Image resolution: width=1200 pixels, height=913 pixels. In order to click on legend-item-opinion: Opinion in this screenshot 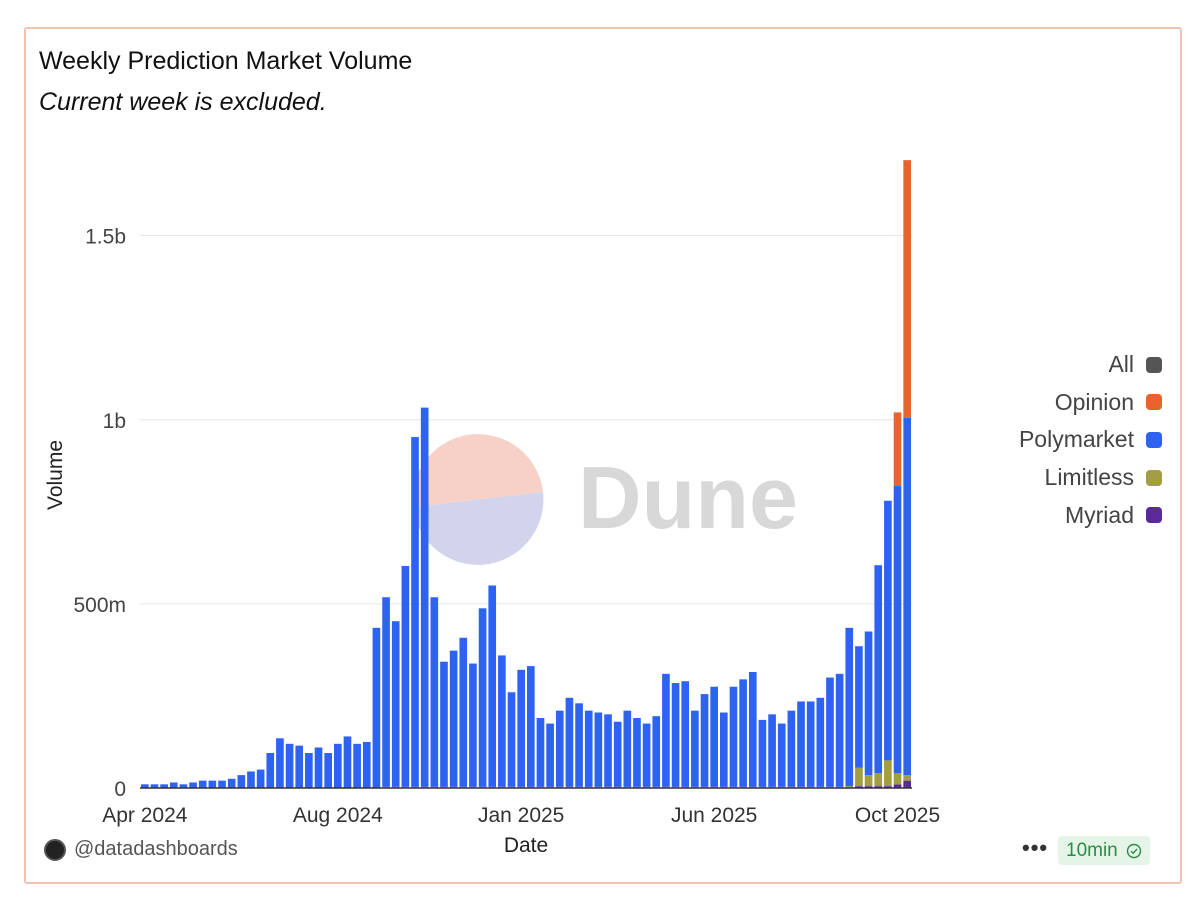, I will do `click(1090, 403)`.